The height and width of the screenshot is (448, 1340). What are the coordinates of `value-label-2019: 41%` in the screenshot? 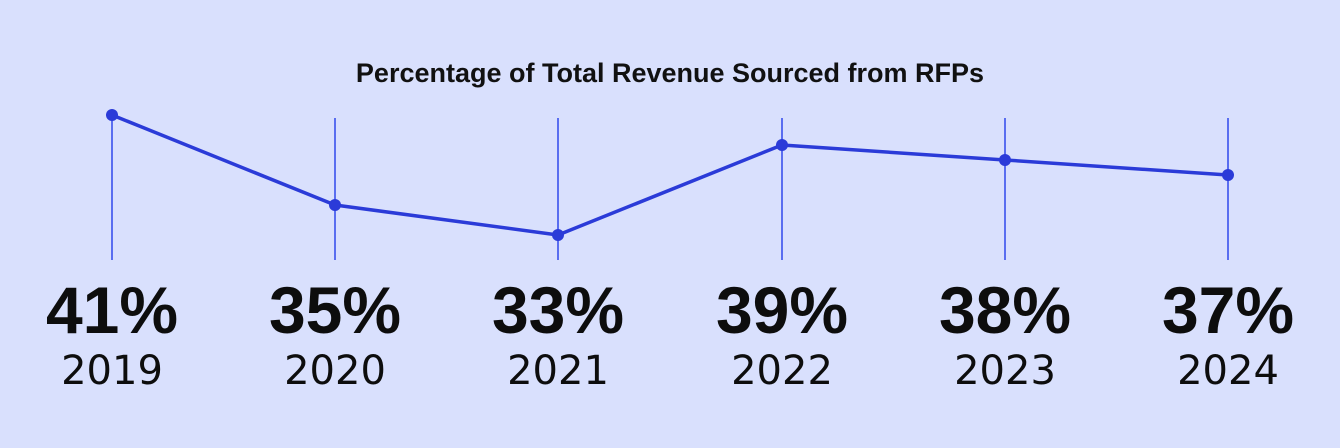 It's located at (112, 310).